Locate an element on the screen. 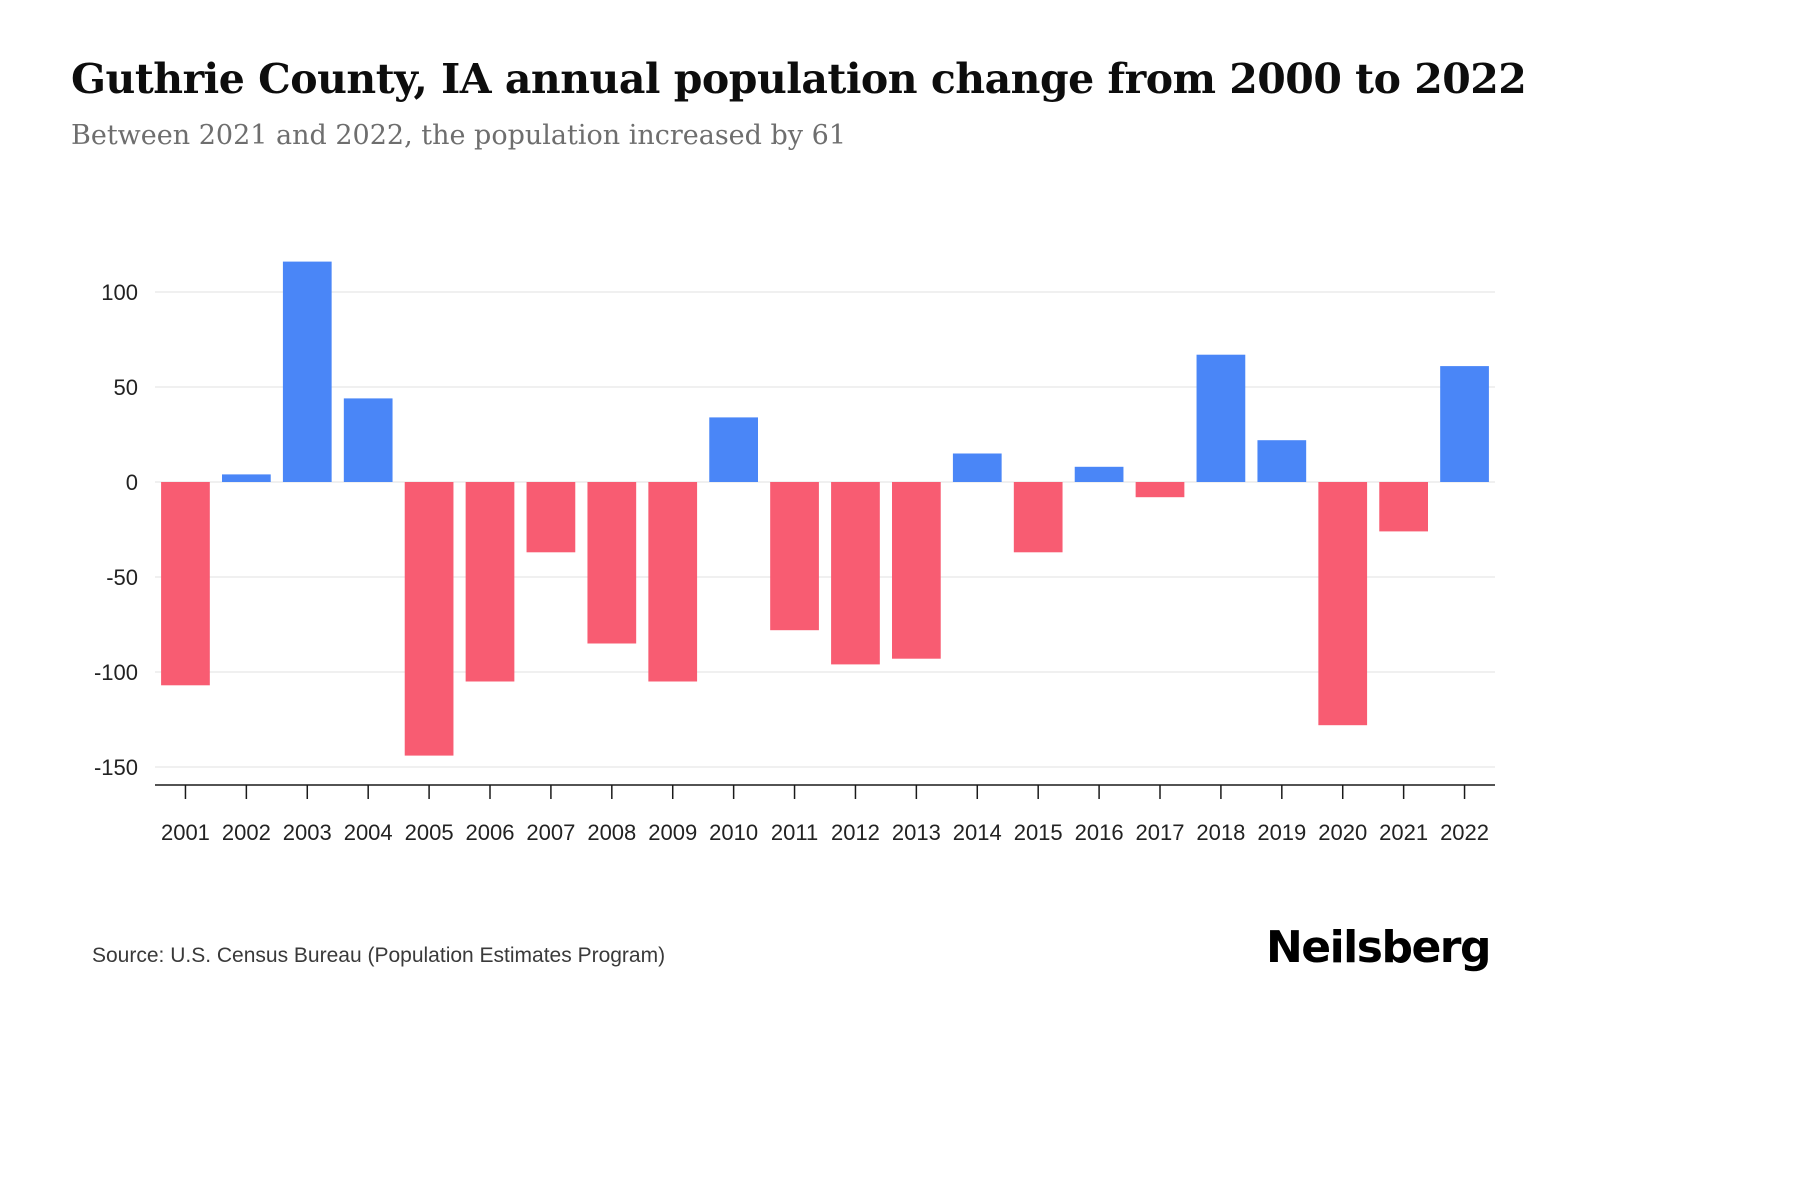 The width and height of the screenshot is (1800, 1200). bar-2019 is located at coordinates (1282, 461).